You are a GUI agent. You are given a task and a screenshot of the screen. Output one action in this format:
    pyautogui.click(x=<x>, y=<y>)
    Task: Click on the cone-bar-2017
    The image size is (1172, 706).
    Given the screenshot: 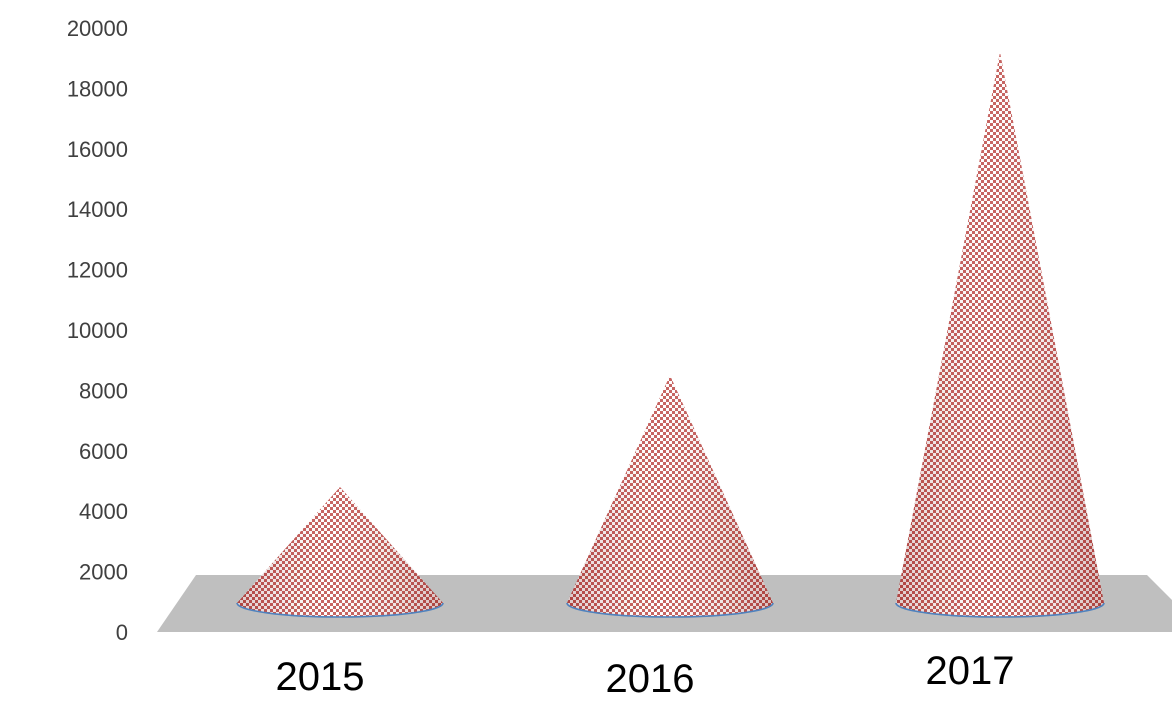 What is the action you would take?
    pyautogui.click(x=1000, y=335)
    